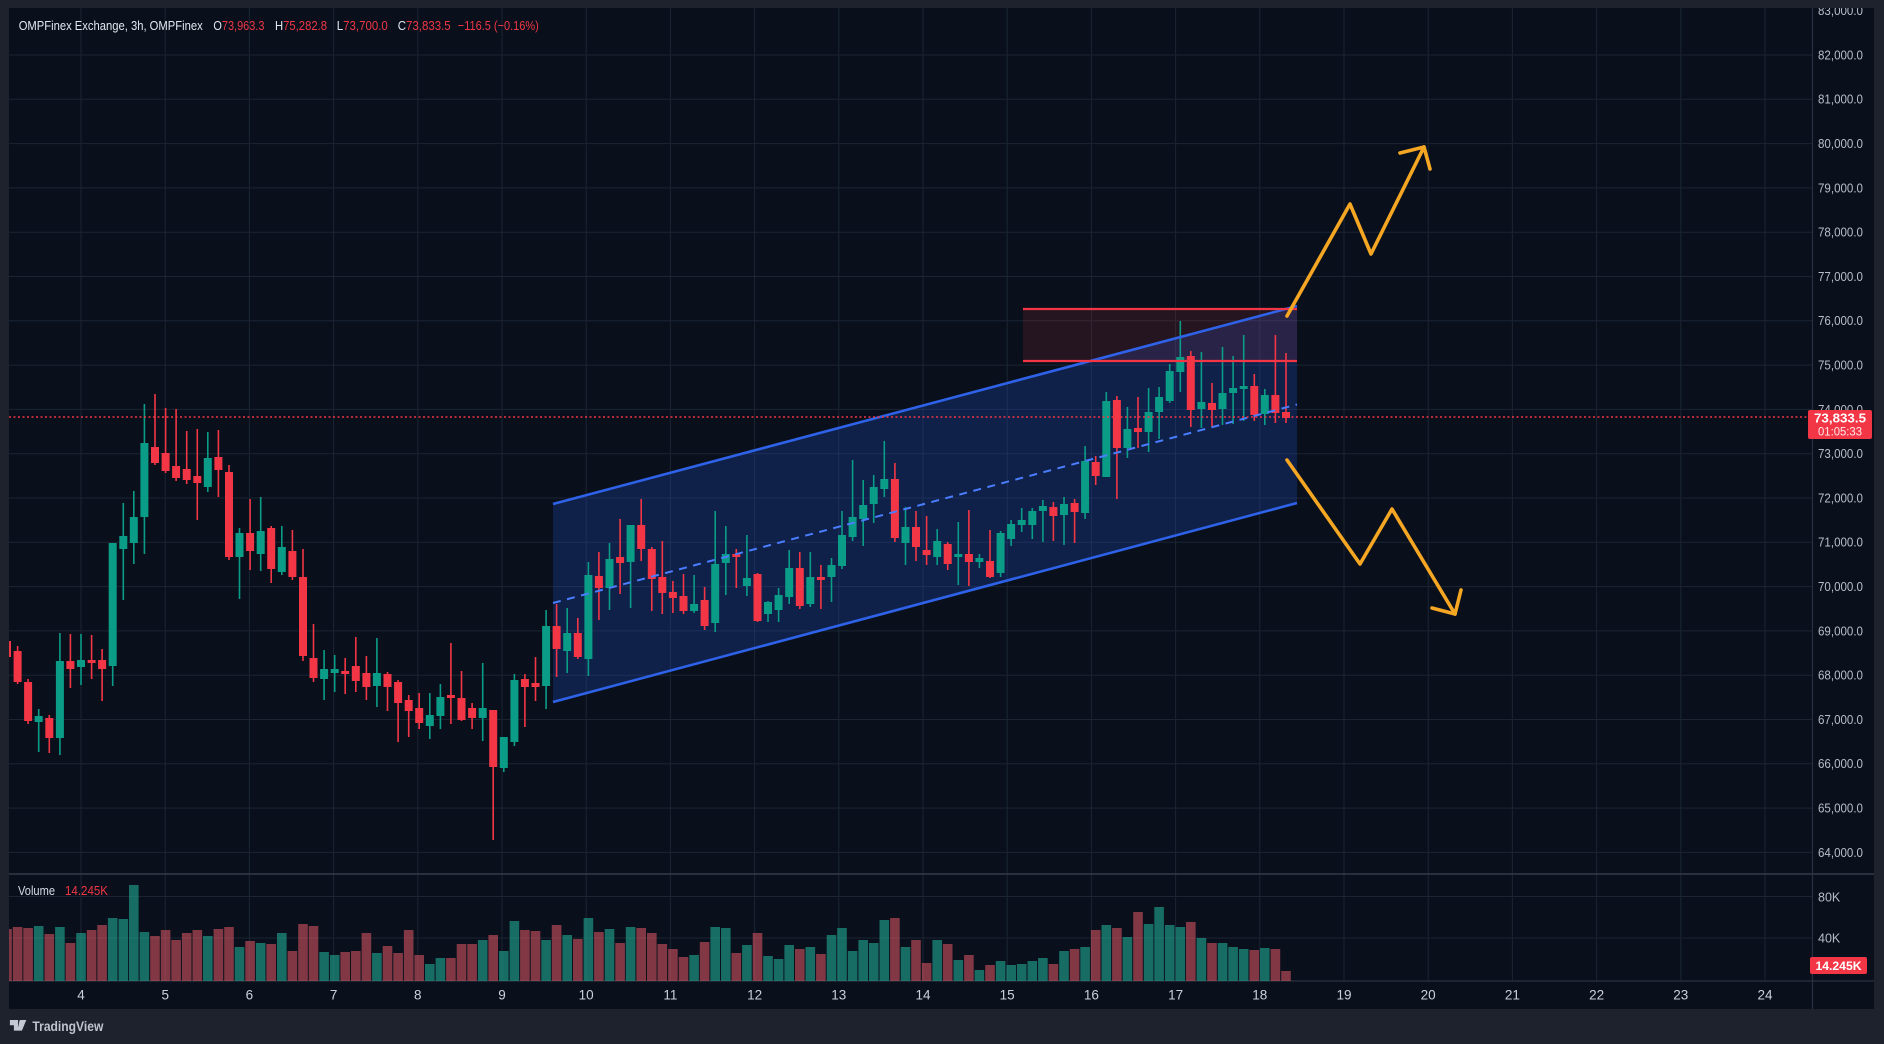  What do you see at coordinates (1840, 144) in the screenshot?
I see `svg-text: 80,000.0` at bounding box center [1840, 144].